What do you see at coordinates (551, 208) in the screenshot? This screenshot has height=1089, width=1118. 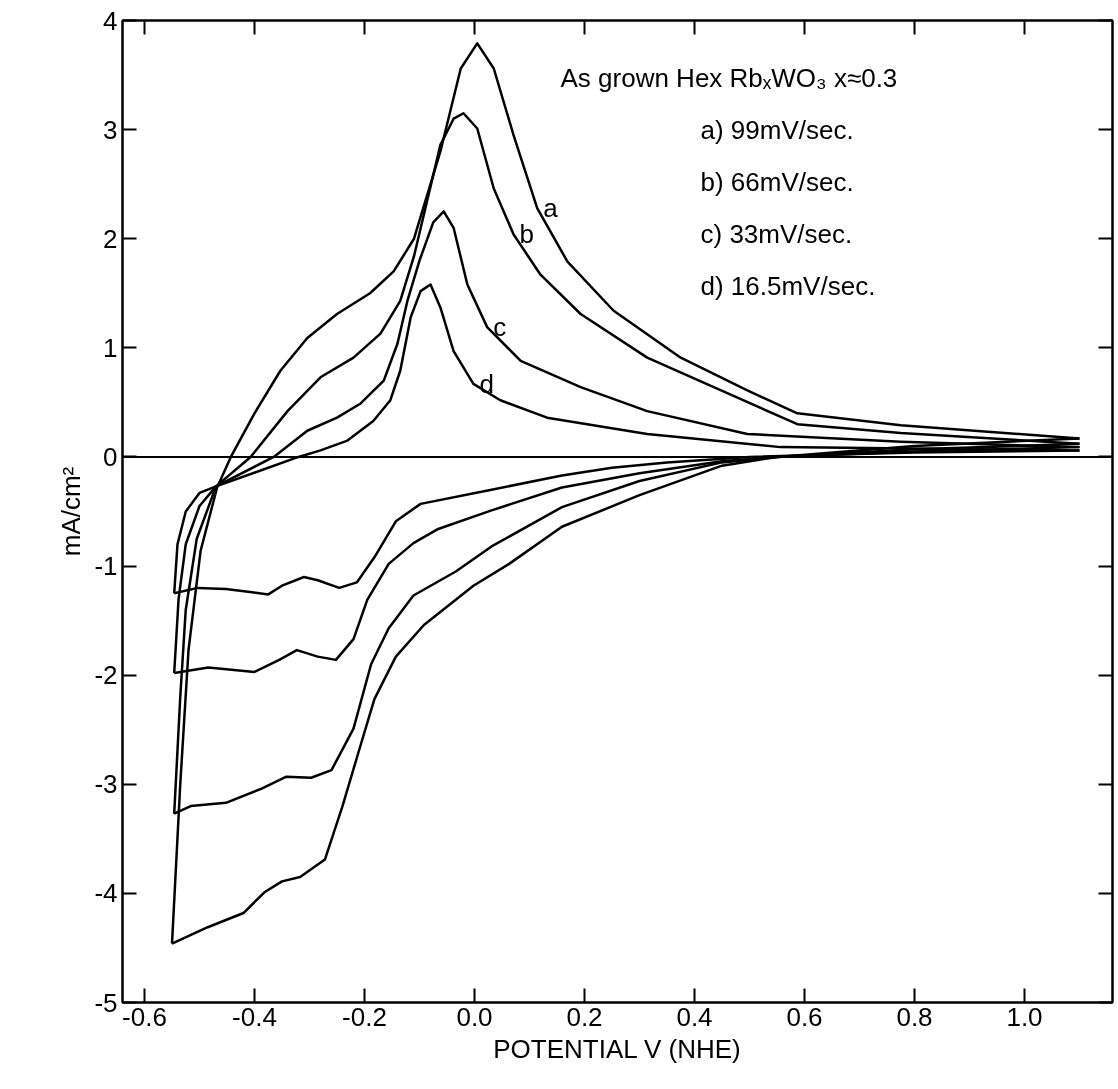 I see `series-label: a` at bounding box center [551, 208].